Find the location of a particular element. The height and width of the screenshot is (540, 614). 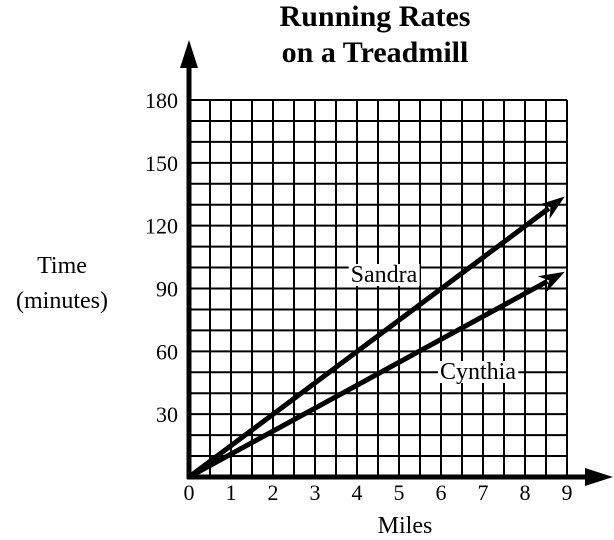

x-tick-label: 1 is located at coordinates (231, 492).